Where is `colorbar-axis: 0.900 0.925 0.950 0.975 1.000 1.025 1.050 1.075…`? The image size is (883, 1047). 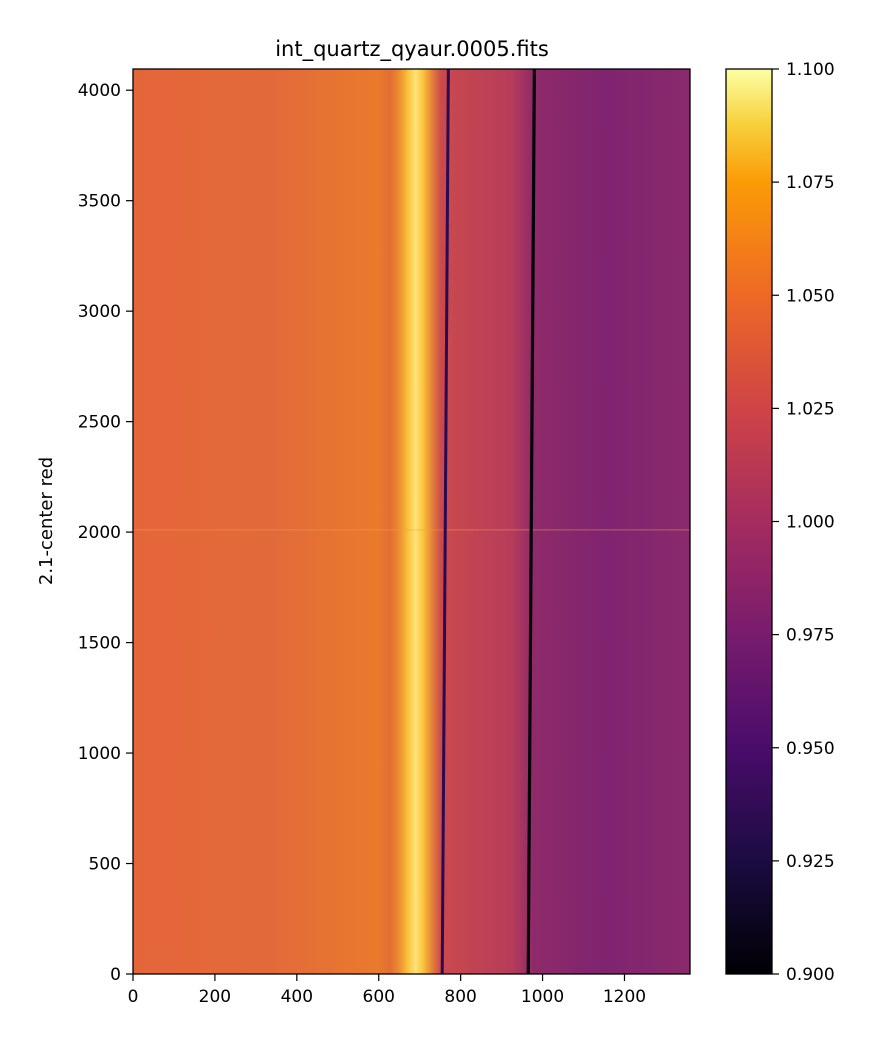
colorbar-axis: 0.900 0.925 0.950 0.975 1.000 1.025 1.050 1.075… is located at coordinates (803, 522).